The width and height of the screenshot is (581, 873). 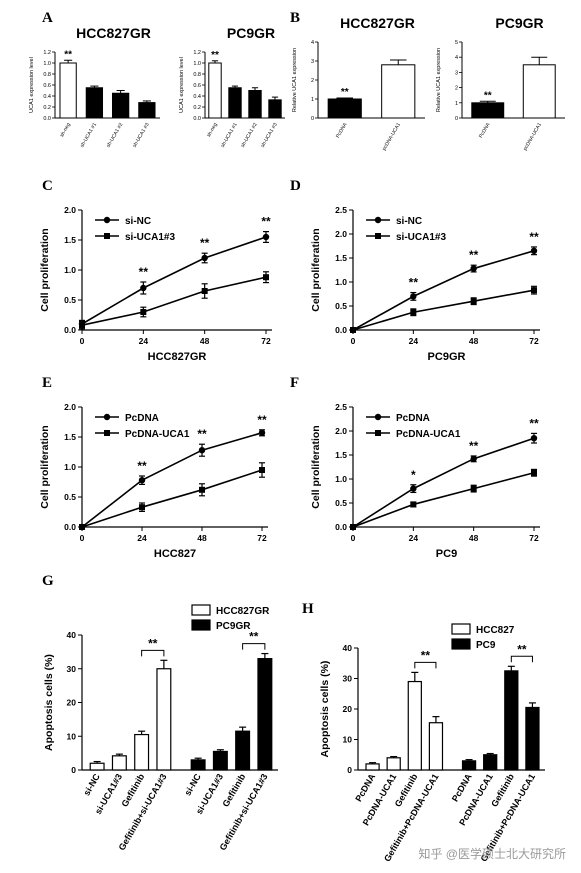 What do you see at coordinates (141, 135) in the screenshot?
I see `category-label: sh-UCA1 #3` at bounding box center [141, 135].